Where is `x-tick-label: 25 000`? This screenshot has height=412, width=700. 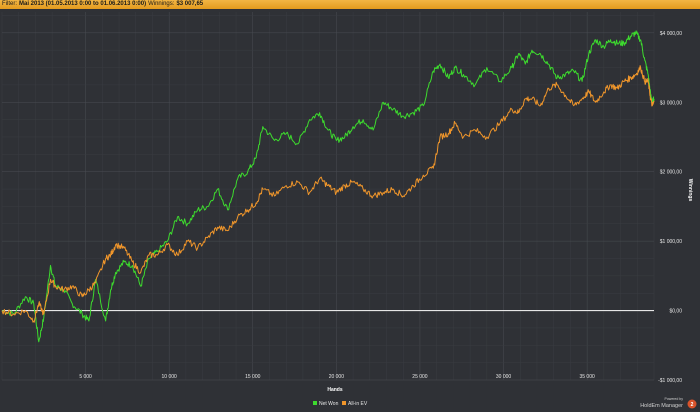
x-tick-label: 25 000 is located at coordinates (420, 377).